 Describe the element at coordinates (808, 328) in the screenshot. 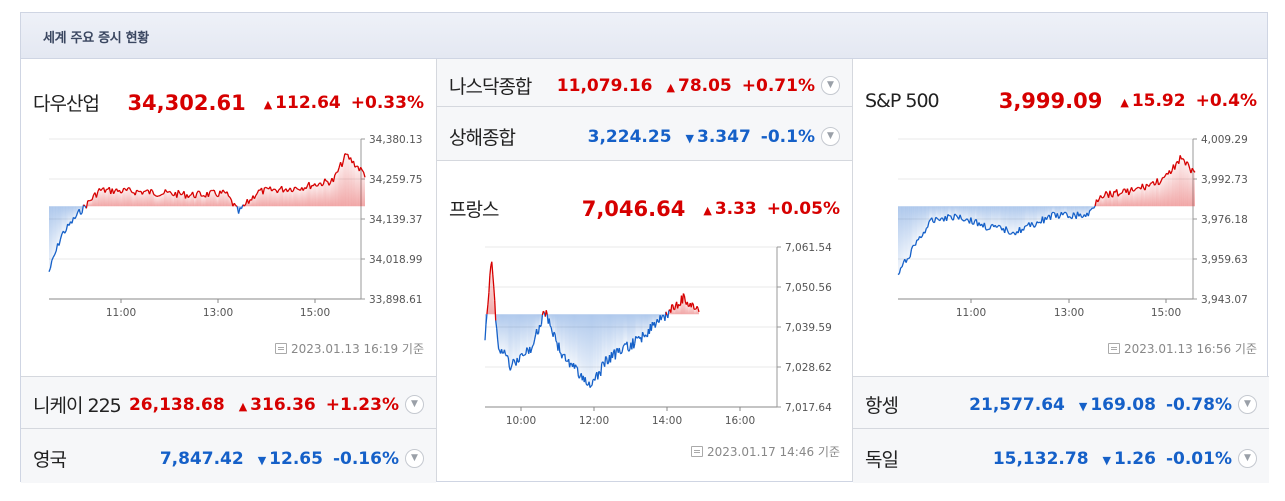

I see `y-tick-label: 7,039.59` at that location.